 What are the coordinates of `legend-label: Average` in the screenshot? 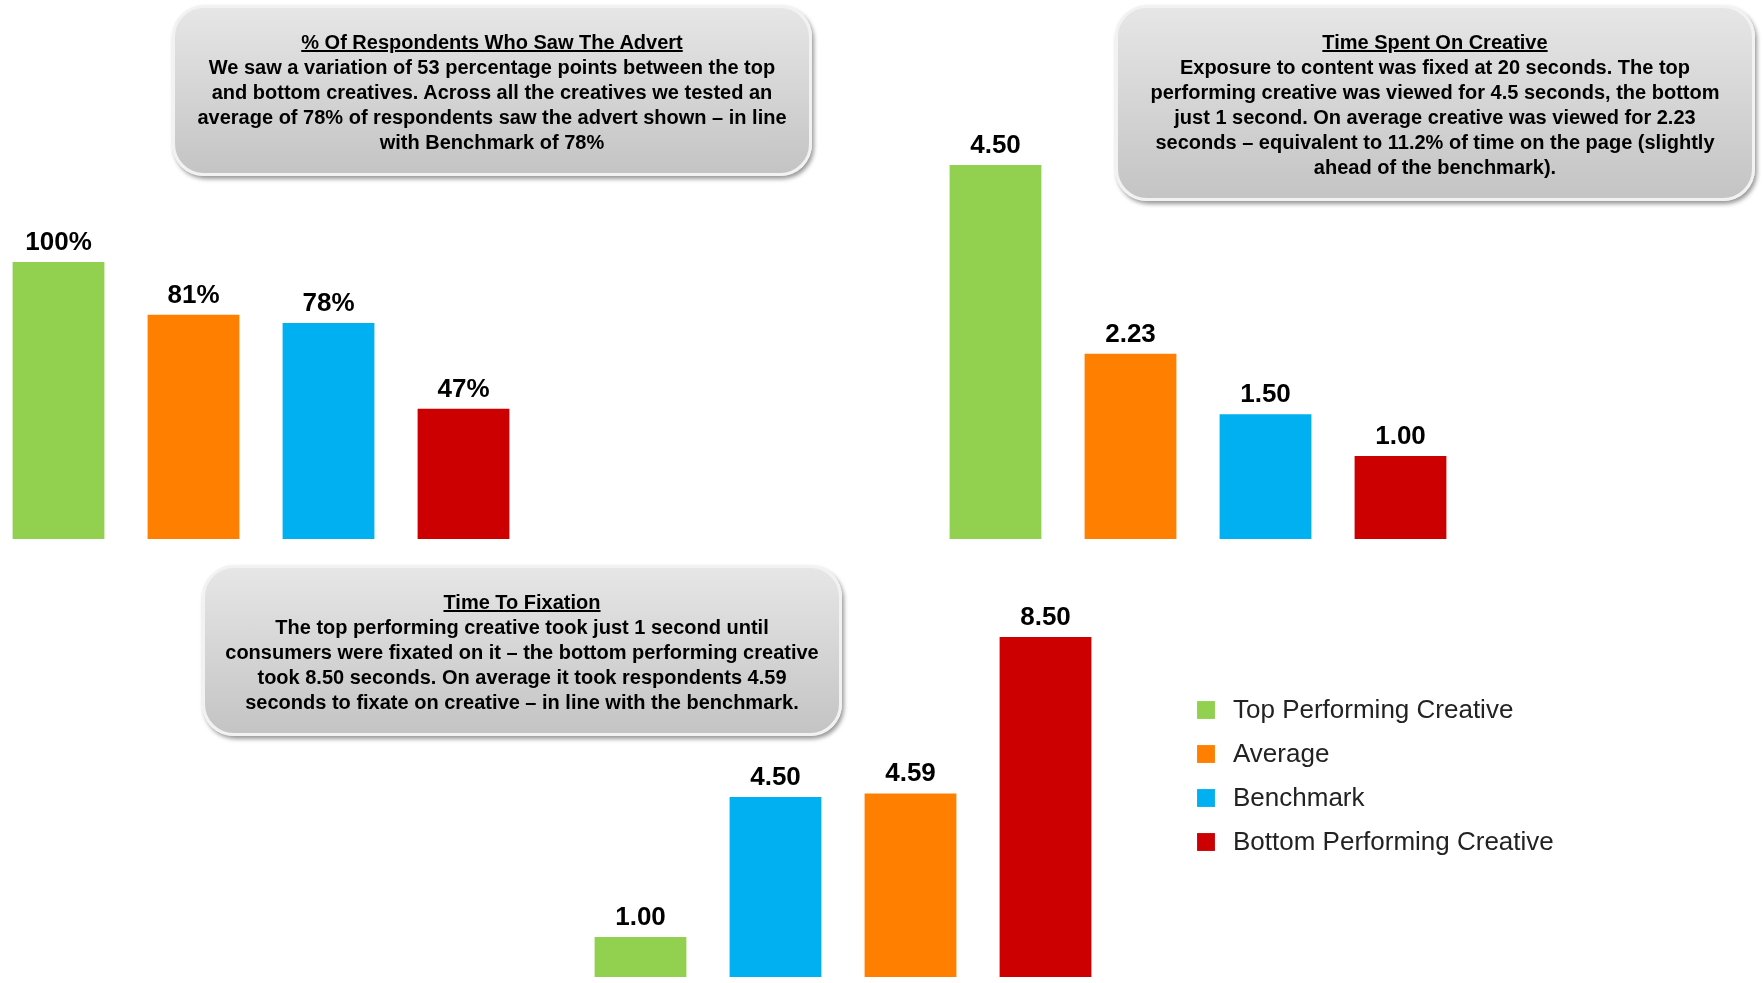 It's located at (1281, 753).